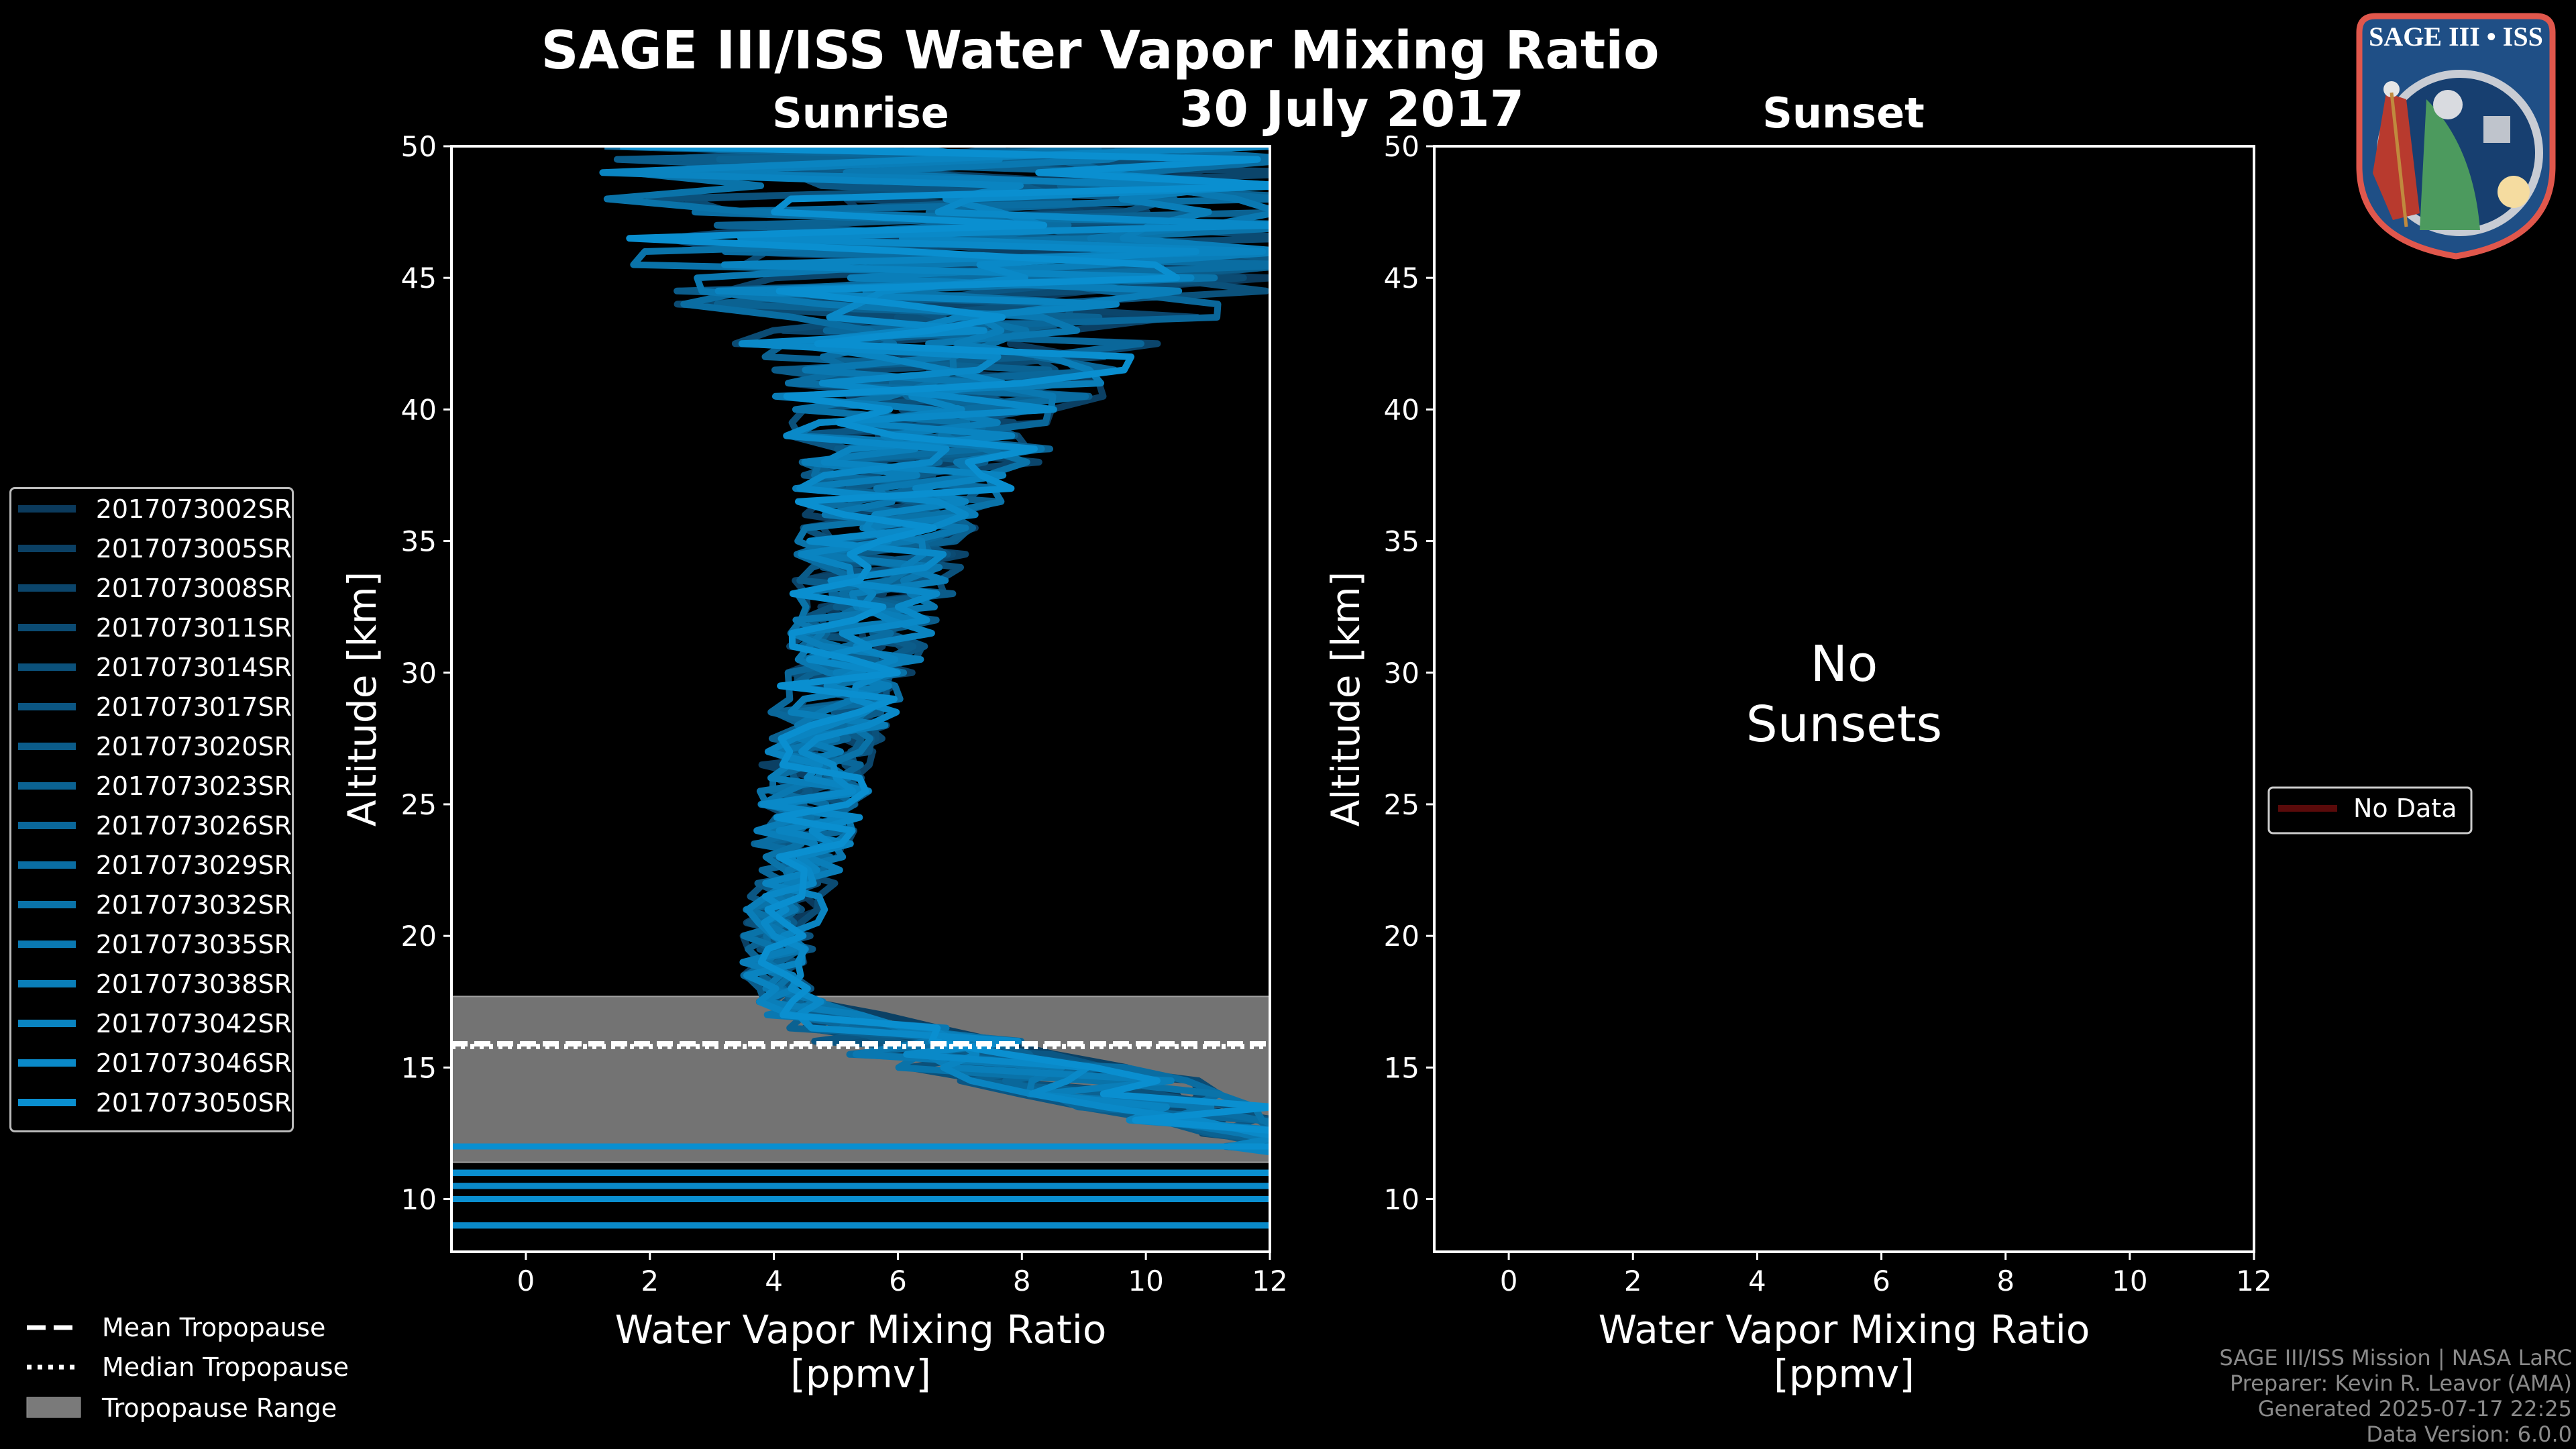 Image resolution: width=2576 pixels, height=1449 pixels. I want to click on x-axis-label-left-2: [ppmv], so click(860, 1374).